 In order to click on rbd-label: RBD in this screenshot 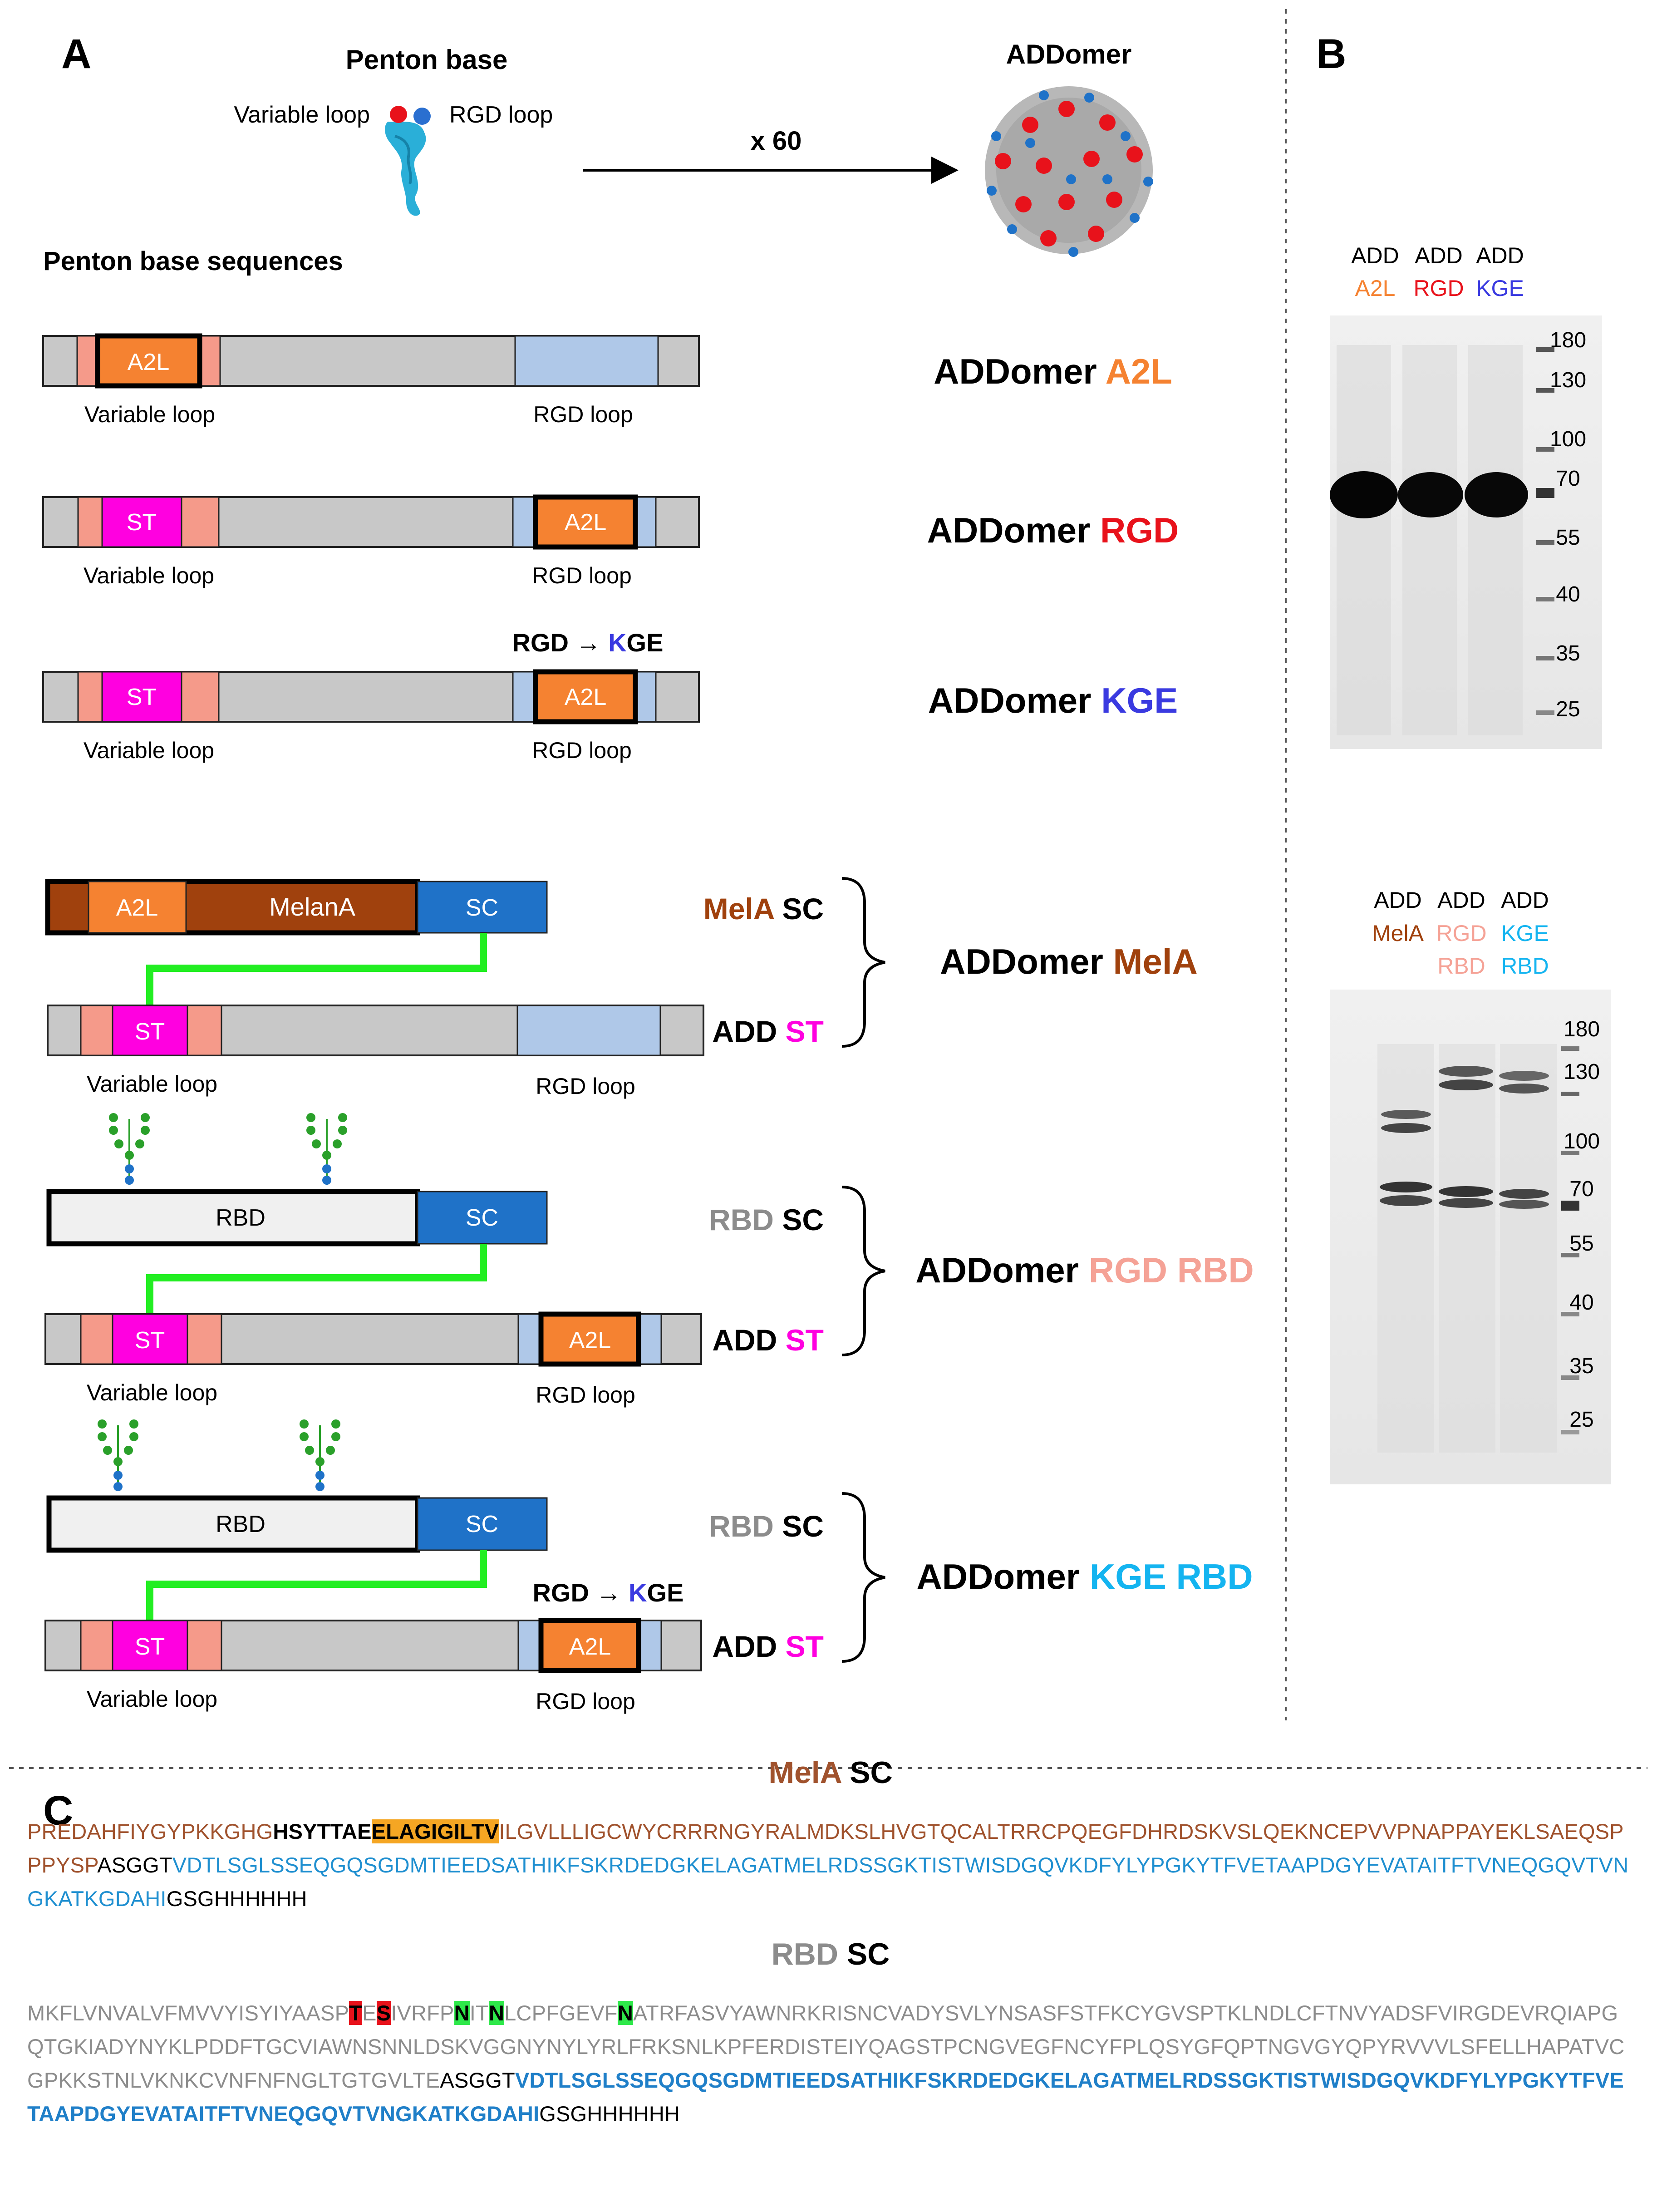, I will do `click(241, 1524)`.